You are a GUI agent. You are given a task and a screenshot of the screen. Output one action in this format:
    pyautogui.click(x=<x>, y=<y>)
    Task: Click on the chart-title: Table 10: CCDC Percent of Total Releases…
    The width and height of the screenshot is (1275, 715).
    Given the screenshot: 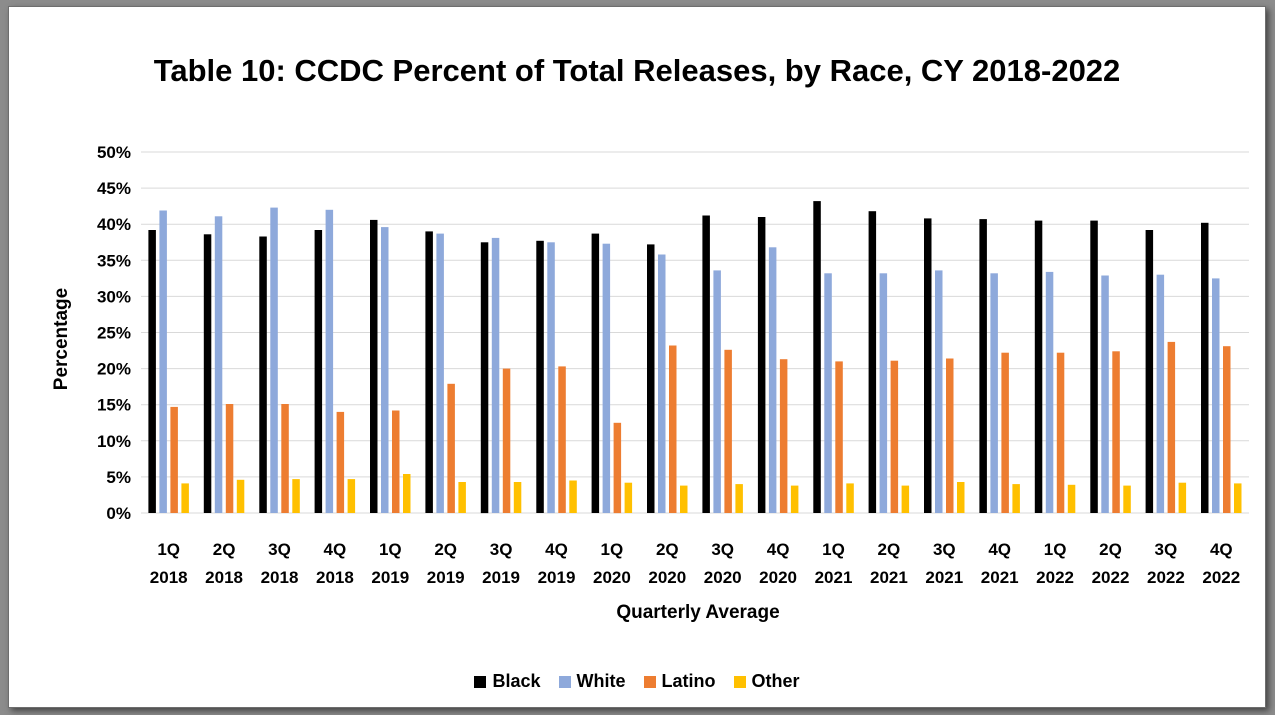 What is the action you would take?
    pyautogui.click(x=637, y=70)
    